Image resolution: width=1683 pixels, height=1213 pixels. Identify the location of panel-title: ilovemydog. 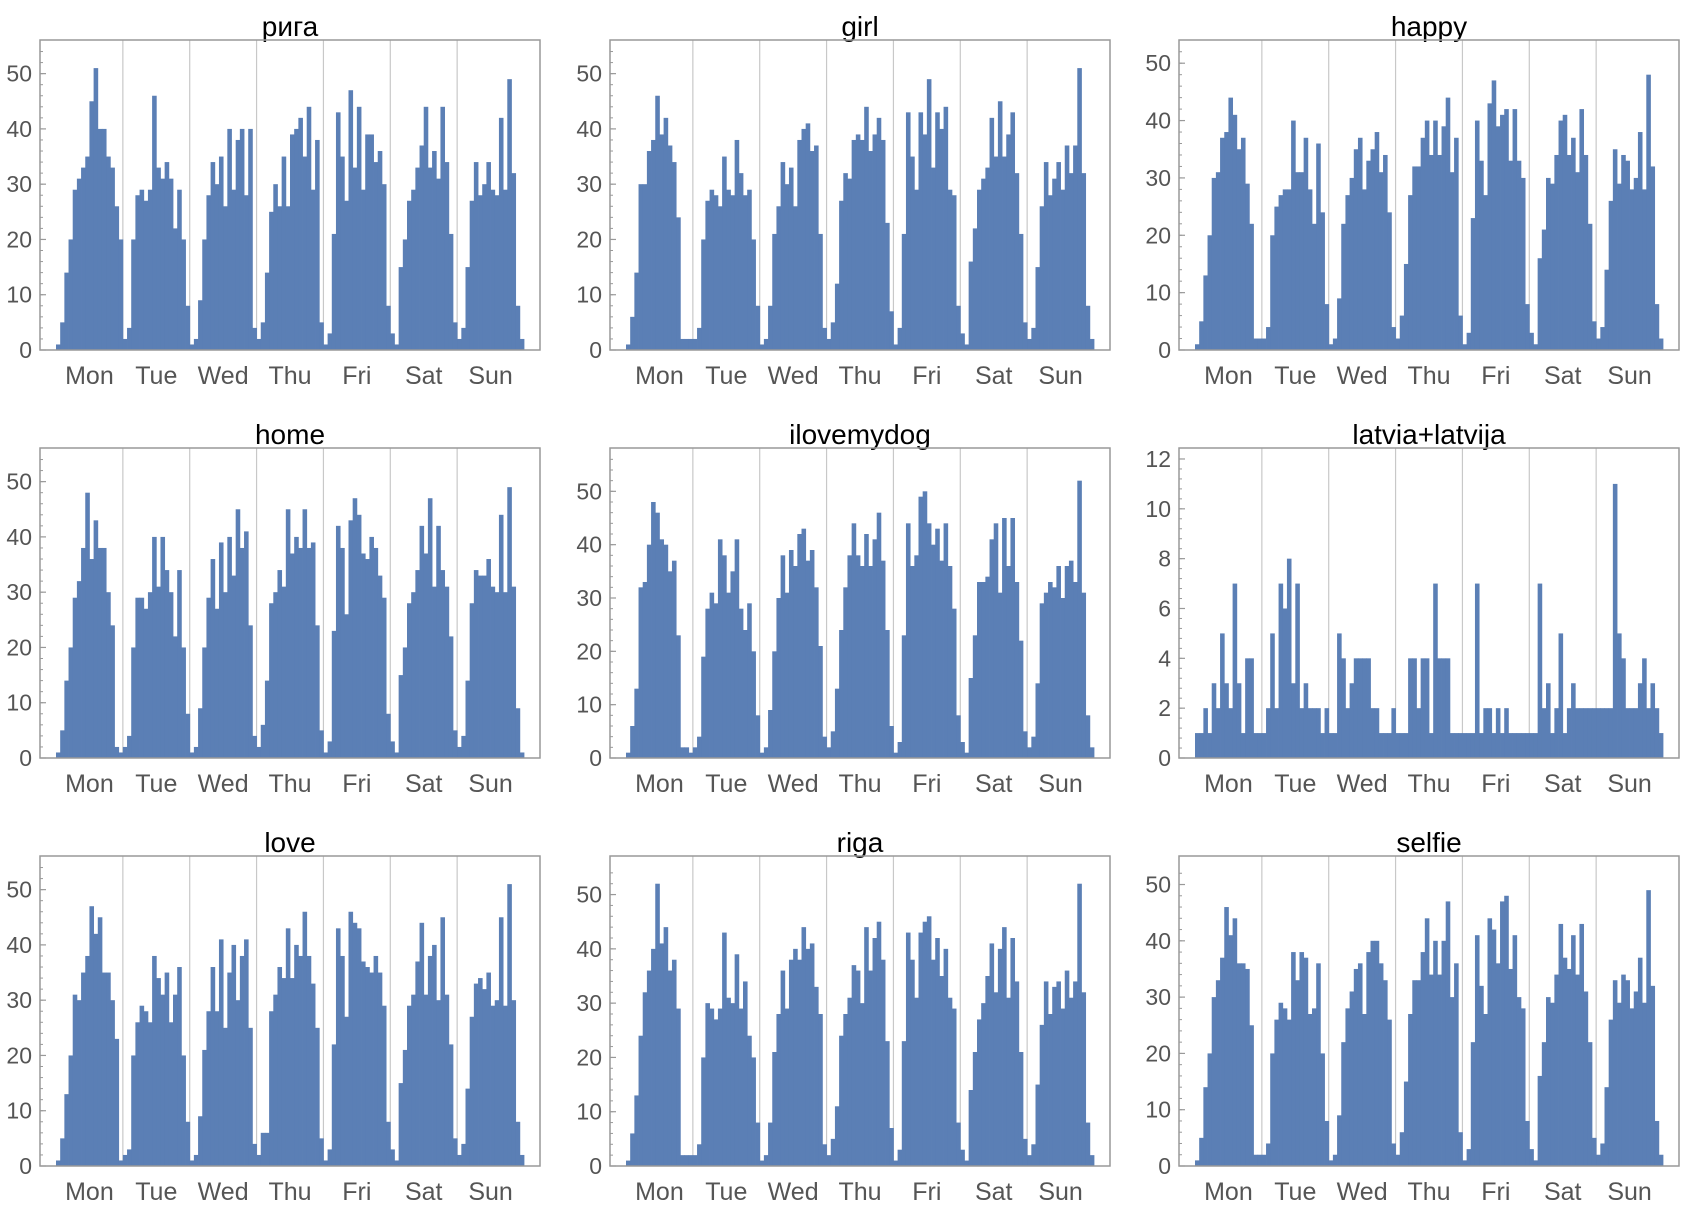
(860, 434).